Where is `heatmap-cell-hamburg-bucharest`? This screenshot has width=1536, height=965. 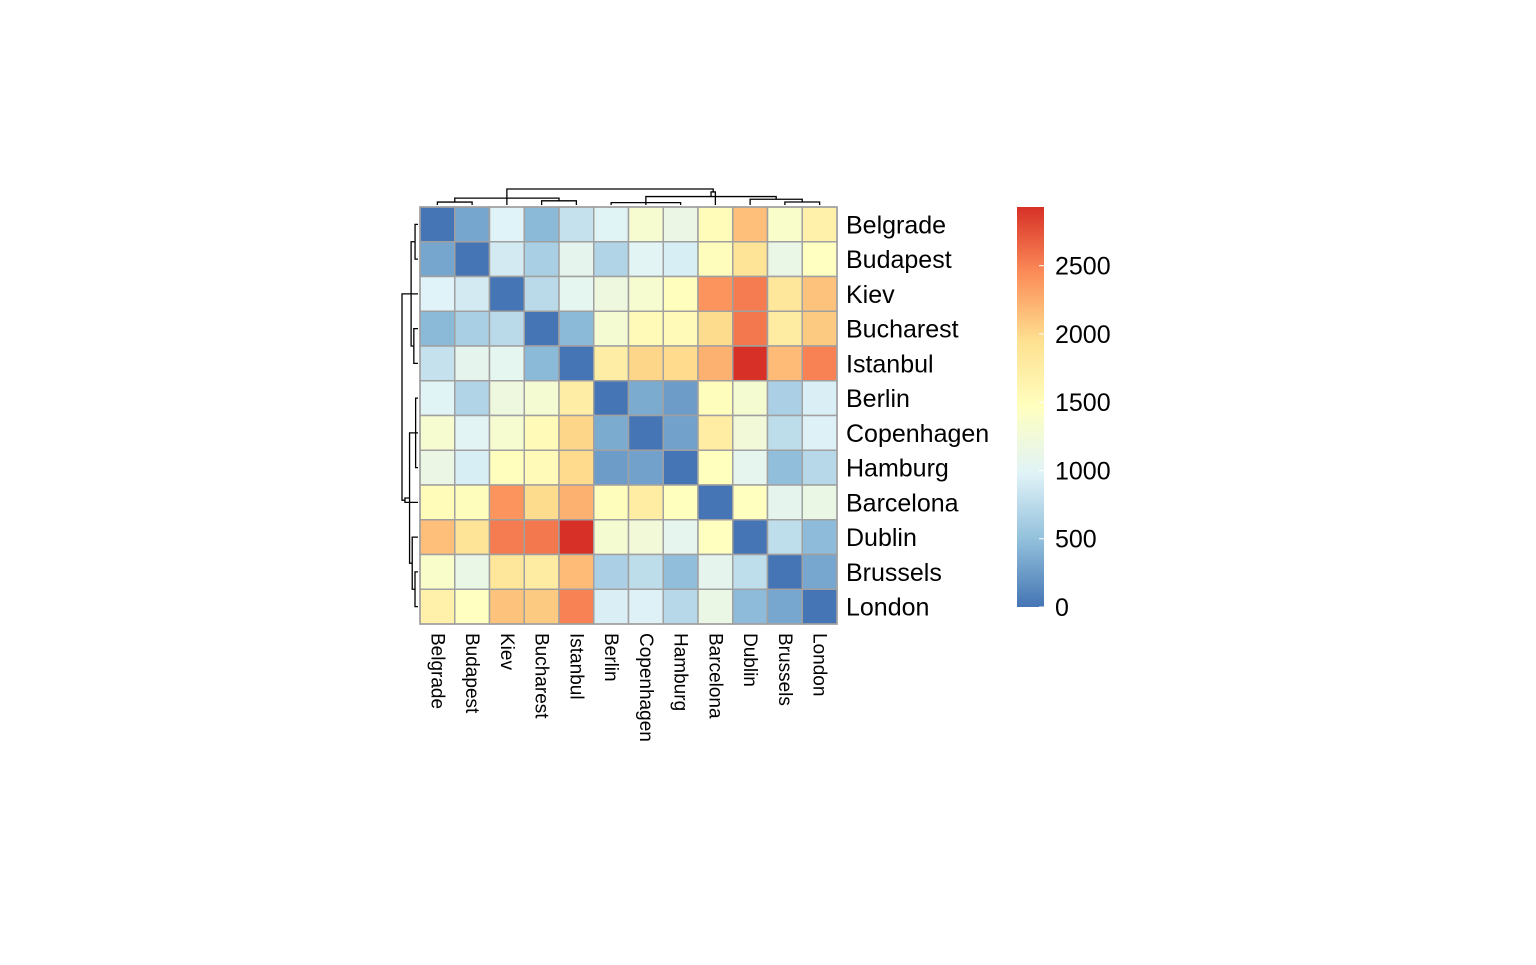
heatmap-cell-hamburg-bucharest is located at coordinates (541, 467).